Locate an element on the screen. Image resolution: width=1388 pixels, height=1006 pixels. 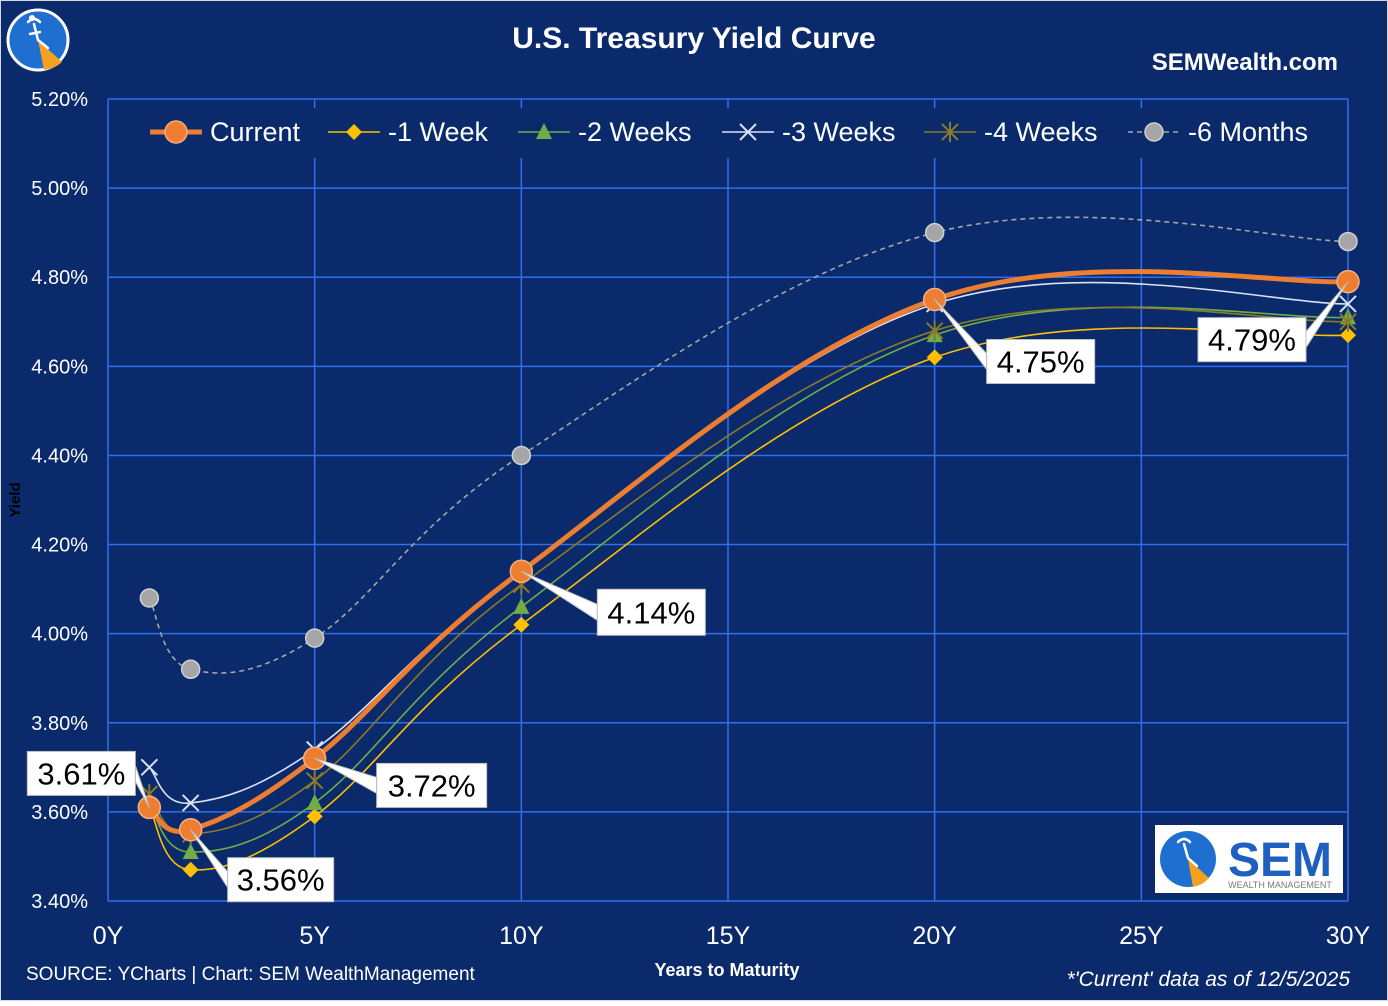
data-label-callout: 4.14% is located at coordinates (613, 603).